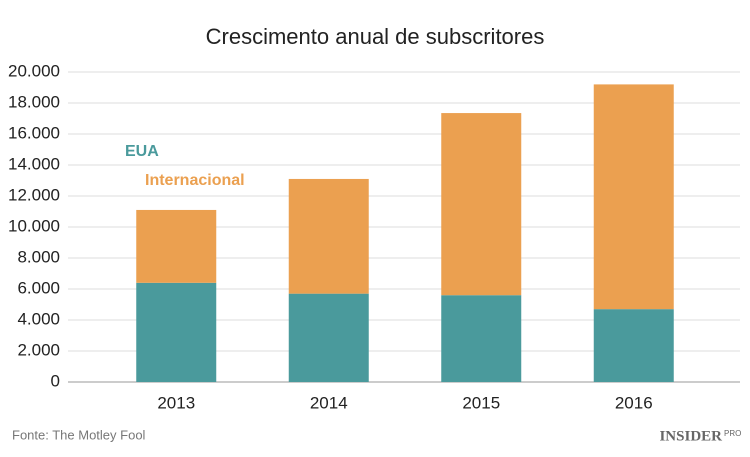 This screenshot has width=750, height=457. Describe the element at coordinates (79, 434) in the screenshot. I see `source: Fonte: The Motley Fool` at that location.